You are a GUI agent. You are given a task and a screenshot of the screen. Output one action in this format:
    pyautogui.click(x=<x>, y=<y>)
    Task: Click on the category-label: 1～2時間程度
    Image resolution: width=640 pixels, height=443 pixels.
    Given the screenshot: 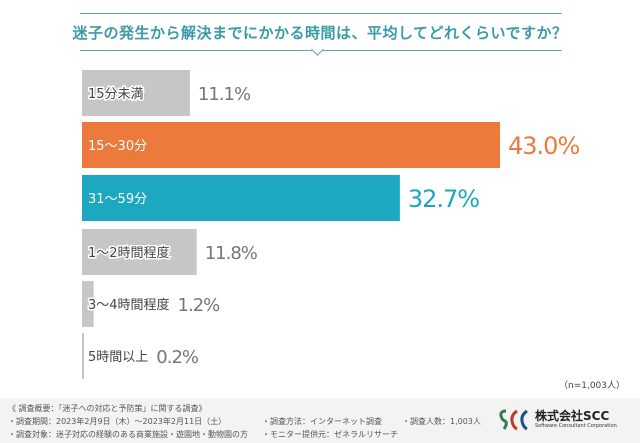 What is the action you would take?
    pyautogui.click(x=129, y=253)
    